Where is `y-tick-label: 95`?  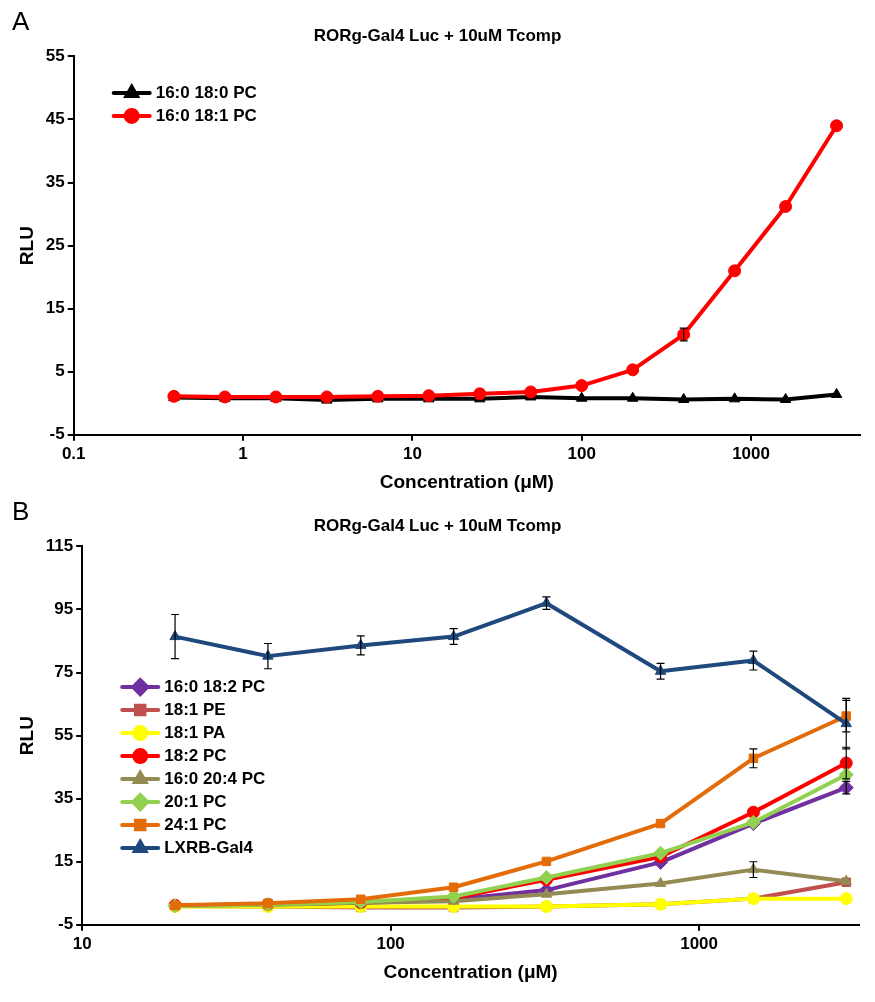
y-tick-label: 95 is located at coordinates (64, 609).